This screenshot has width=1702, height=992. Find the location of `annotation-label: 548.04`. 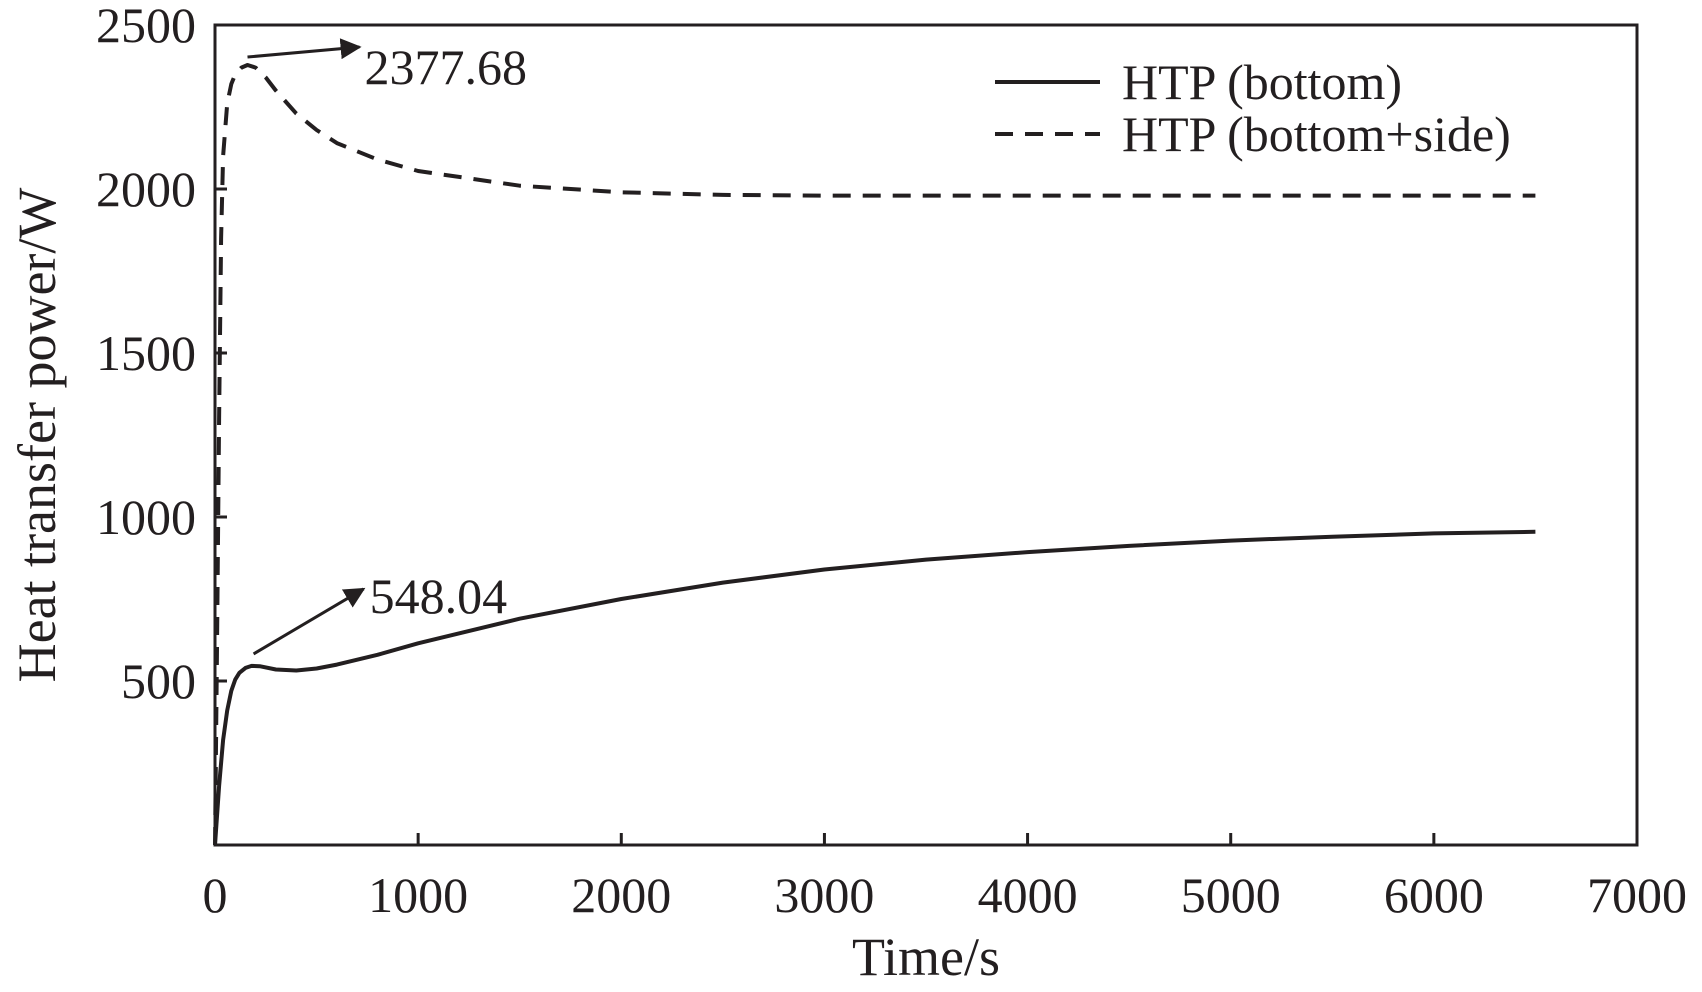

annotation-label: 548.04 is located at coordinates (439, 596).